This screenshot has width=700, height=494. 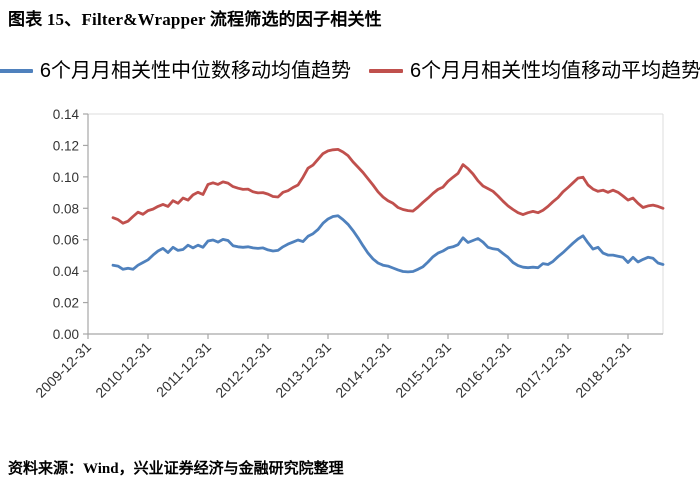 What do you see at coordinates (243, 370) in the screenshot?
I see `x-tick-label: 2012-12-31` at bounding box center [243, 370].